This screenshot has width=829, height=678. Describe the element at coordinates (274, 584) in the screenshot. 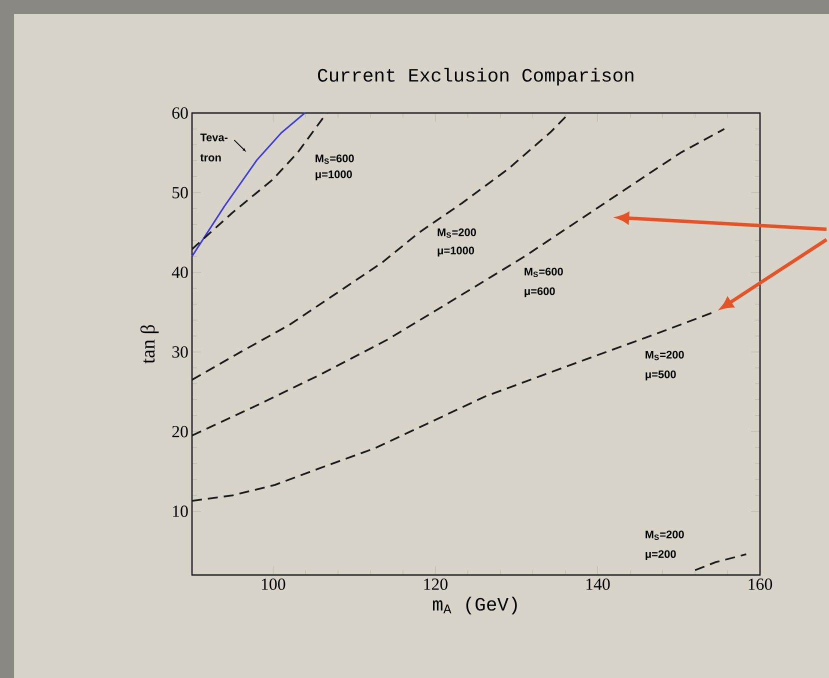

I see `x-tick-label: 100` at that location.